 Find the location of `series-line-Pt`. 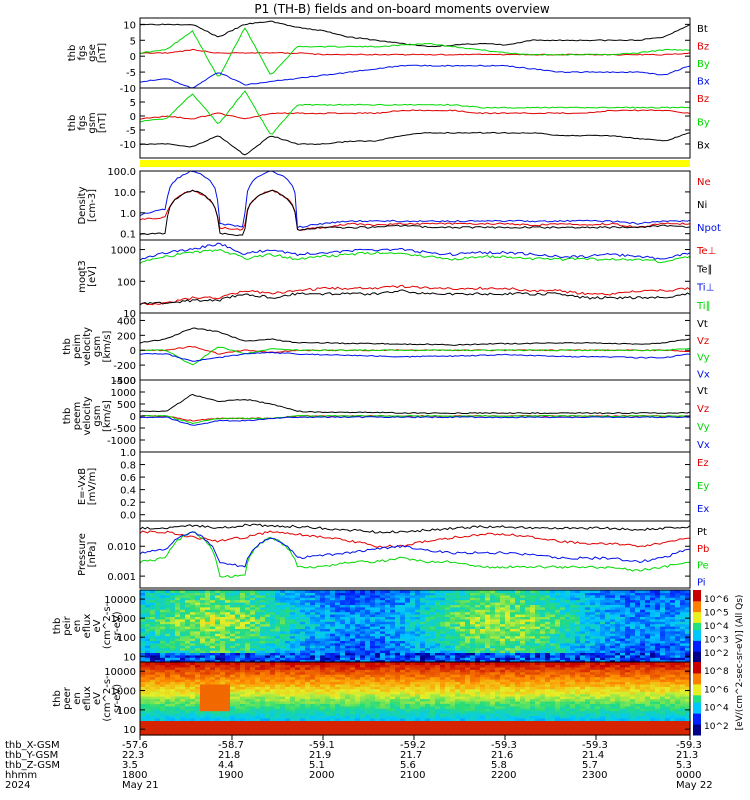

series-line-Pt is located at coordinates (415, 528).